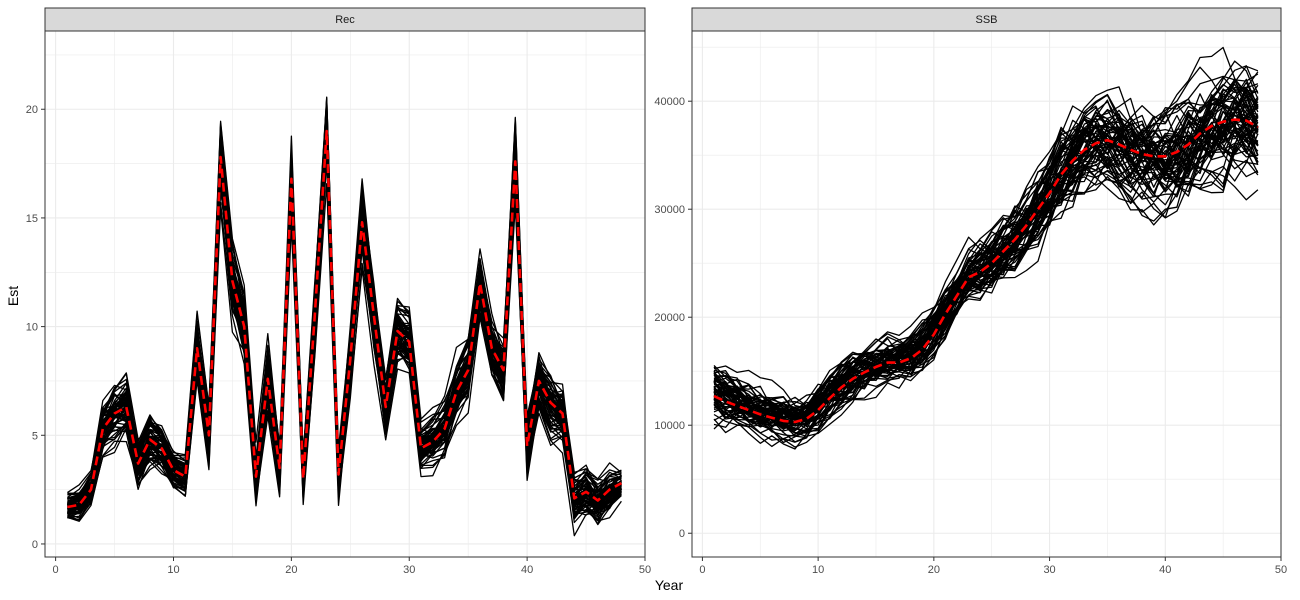 The height and width of the screenshot is (600, 1300). What do you see at coordinates (32, 110) in the screenshot?
I see `y-tick-label: 20` at bounding box center [32, 110].